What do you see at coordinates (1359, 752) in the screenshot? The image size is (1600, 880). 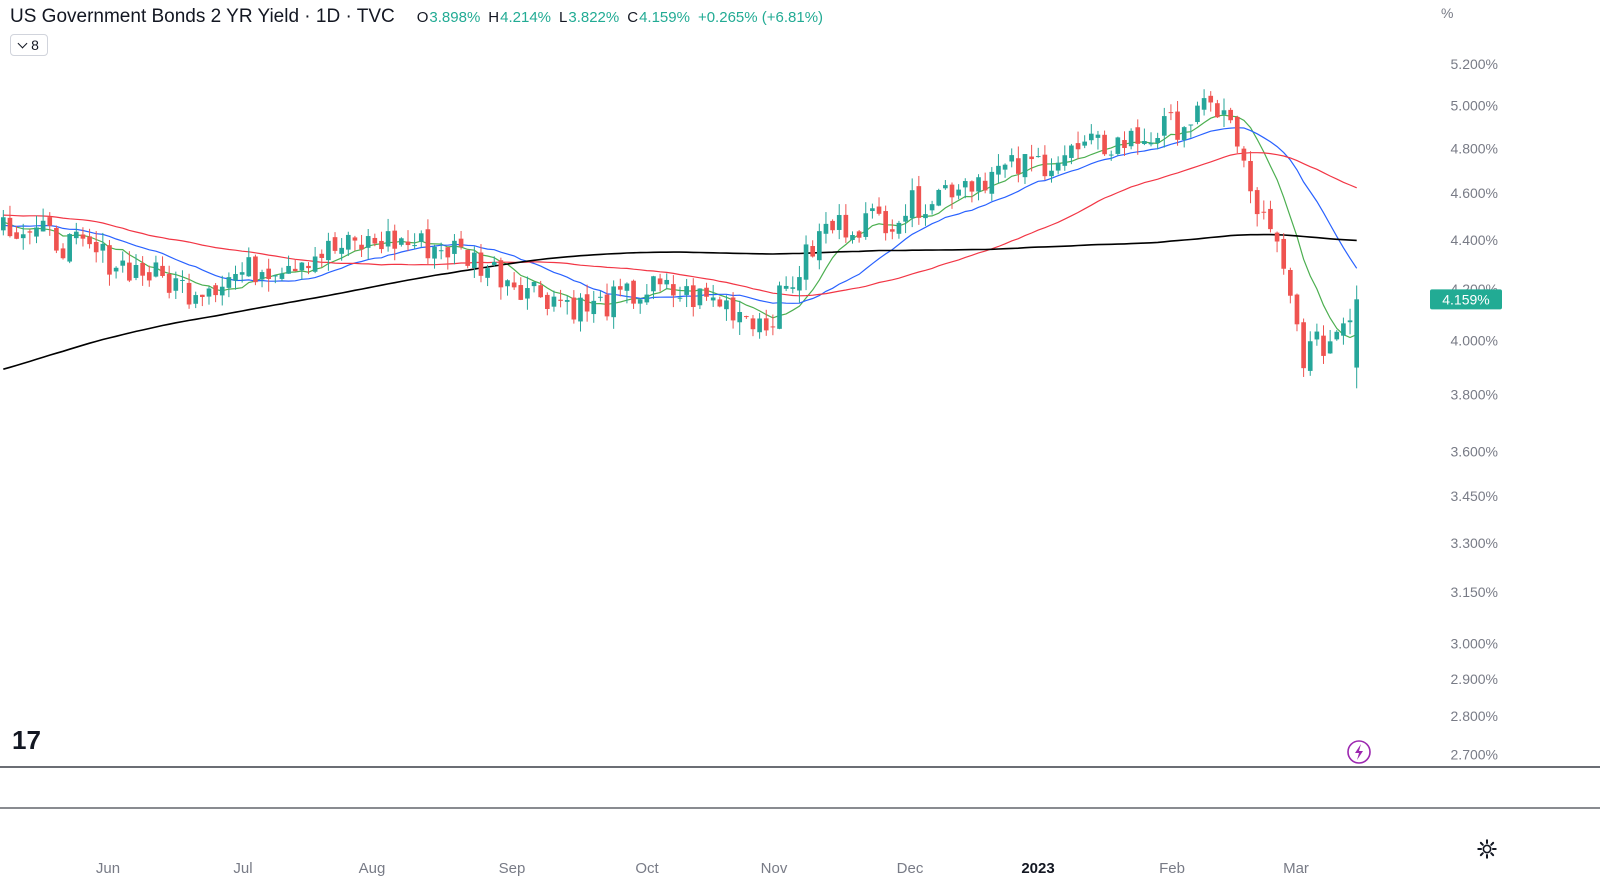 I see `flash-icon` at bounding box center [1359, 752].